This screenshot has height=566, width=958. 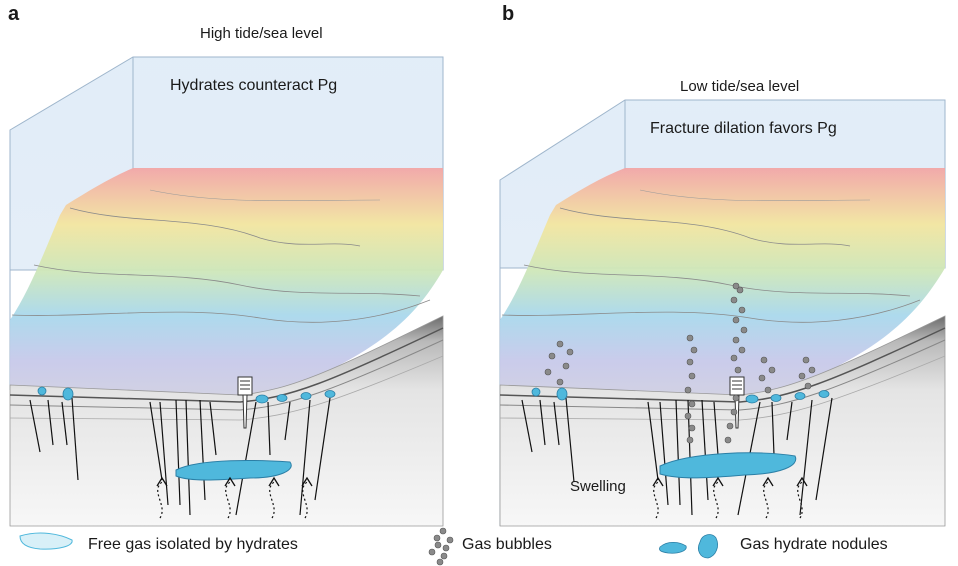 What do you see at coordinates (743, 128) in the screenshot?
I see `panel-b-box-label: Fracture dilation favors Pg` at bounding box center [743, 128].